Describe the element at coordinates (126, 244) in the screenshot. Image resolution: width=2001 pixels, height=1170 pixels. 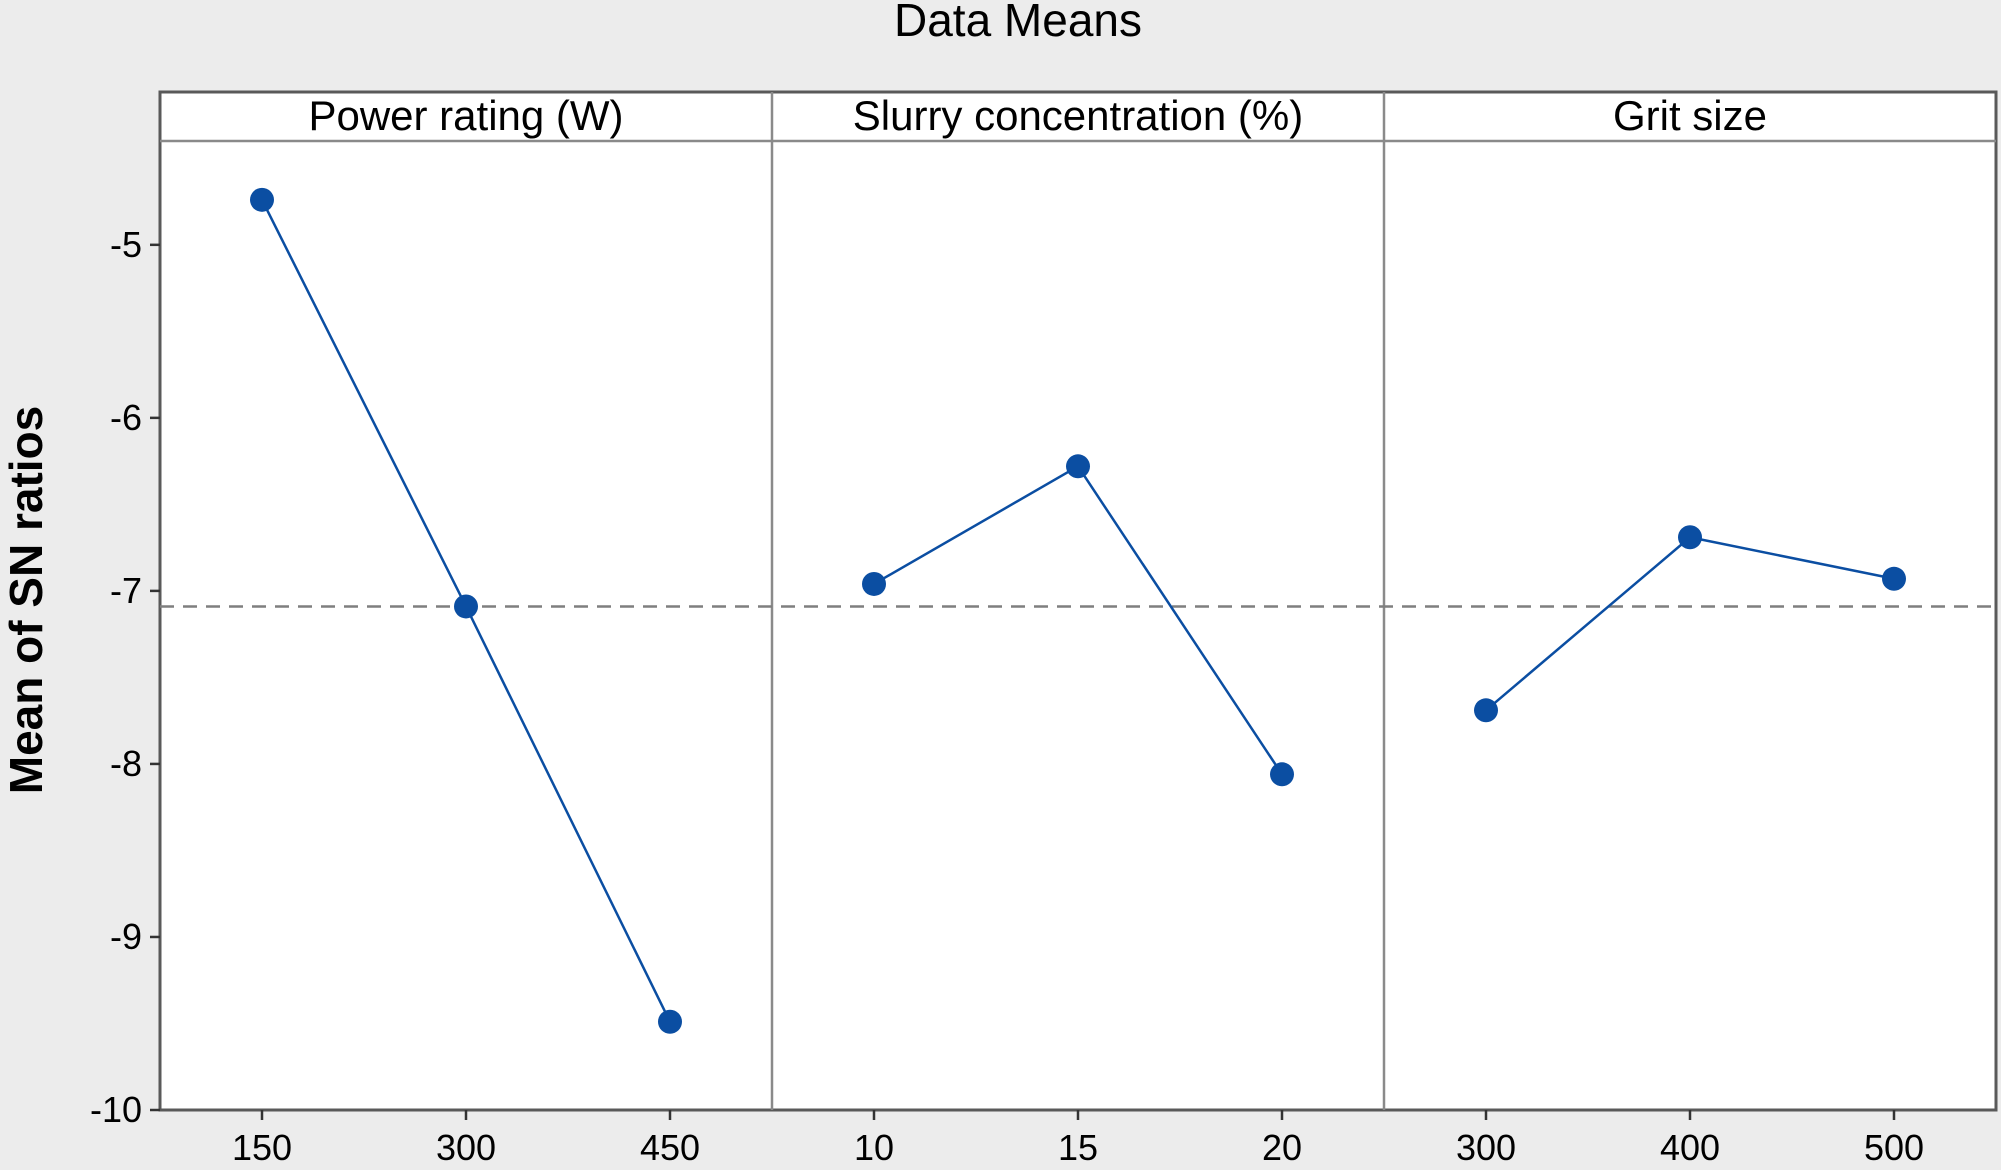
I see `y-tick-label: -5` at that location.